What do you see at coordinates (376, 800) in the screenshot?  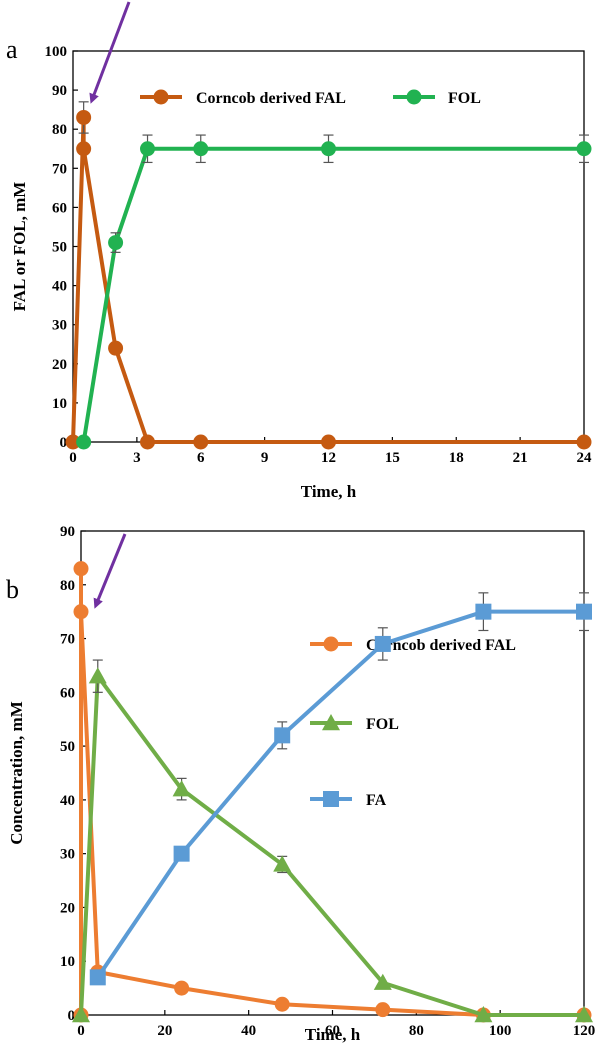 I see `legend-label: FA` at bounding box center [376, 800].